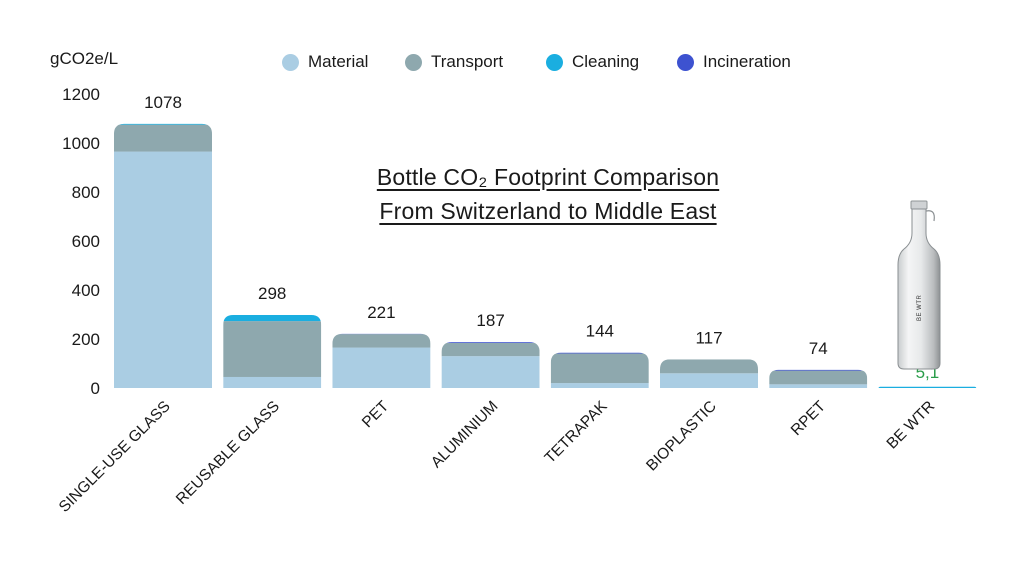  What do you see at coordinates (413, 62) in the screenshot?
I see `legend-swatch-transport` at bounding box center [413, 62].